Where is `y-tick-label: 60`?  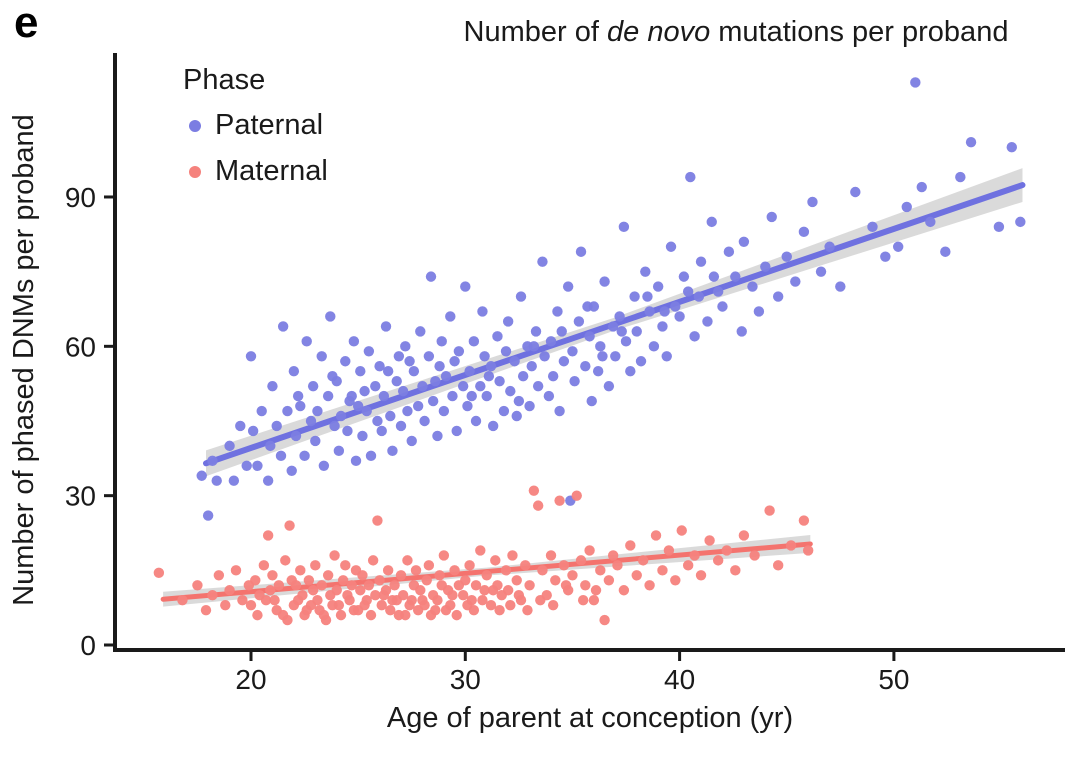 y-tick-label: 60 is located at coordinates (80, 346).